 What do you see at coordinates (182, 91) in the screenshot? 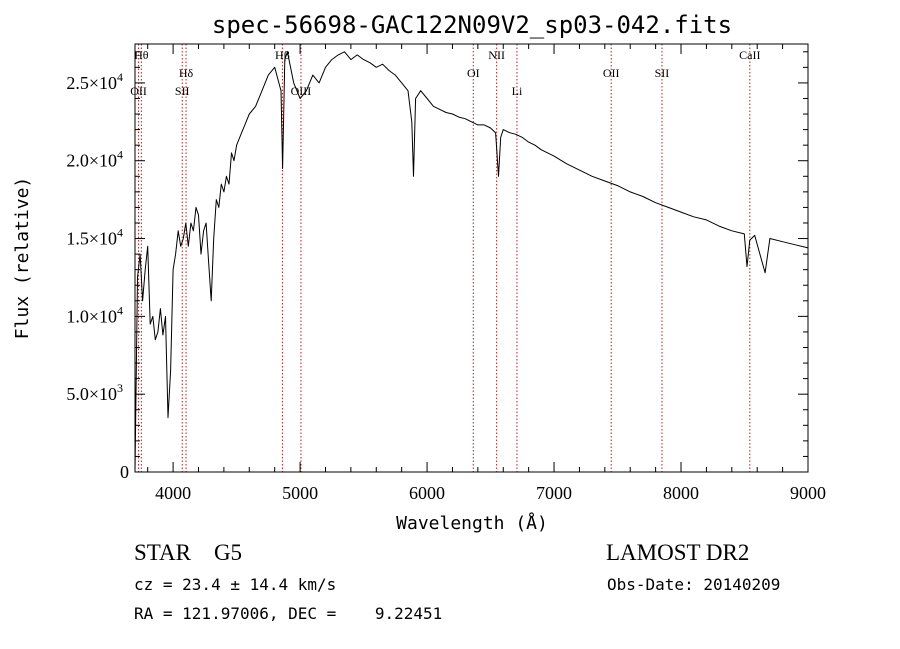
I see `marker-label-3: SII` at bounding box center [182, 91].